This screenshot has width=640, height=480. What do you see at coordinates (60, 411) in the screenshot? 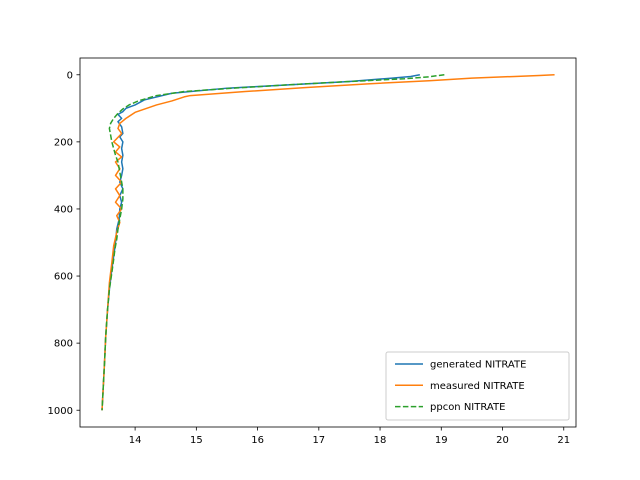
I see `y-tick-label: 1000` at bounding box center [60, 411].